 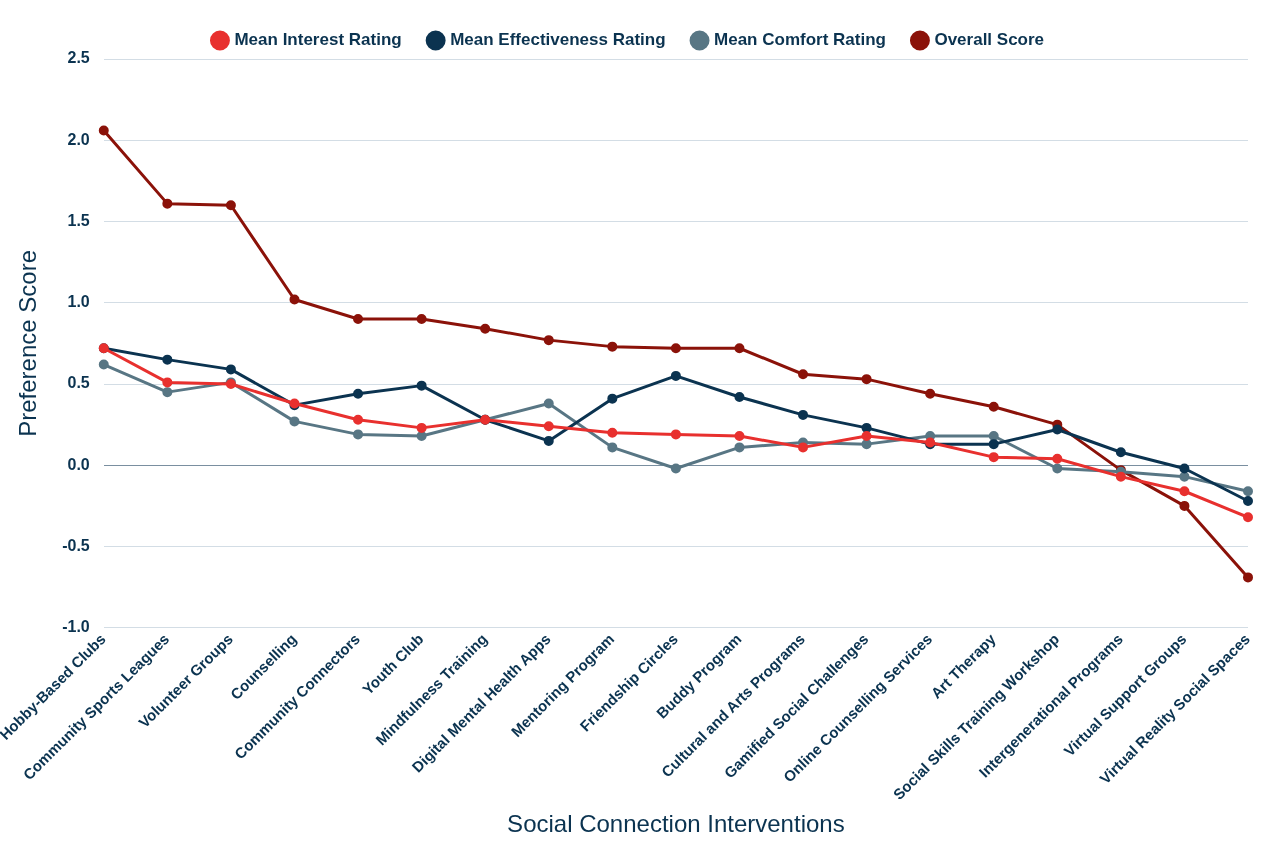 I want to click on y-tick-label: -0.5, so click(x=76, y=545).